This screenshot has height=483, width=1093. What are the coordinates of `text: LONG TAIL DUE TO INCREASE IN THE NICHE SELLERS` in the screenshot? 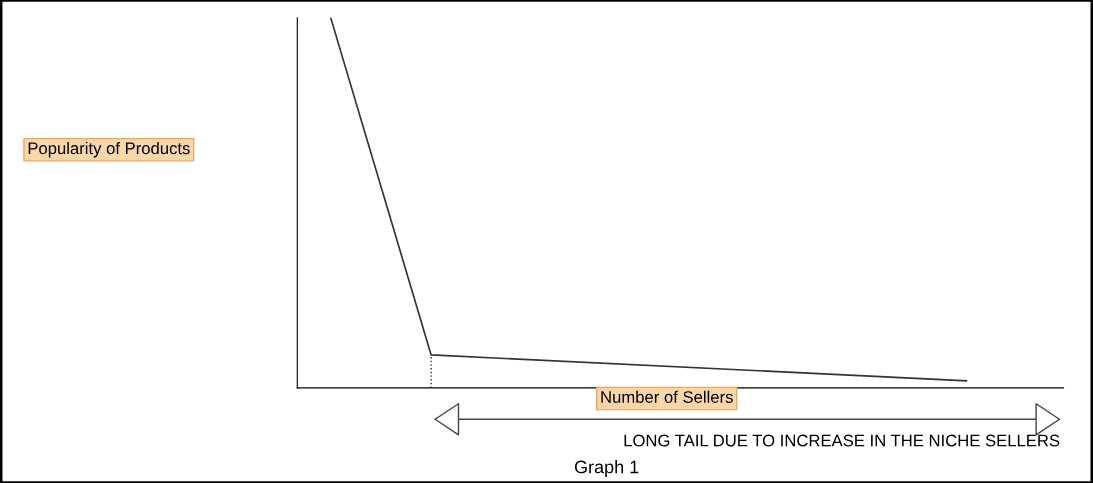 It's located at (842, 440).